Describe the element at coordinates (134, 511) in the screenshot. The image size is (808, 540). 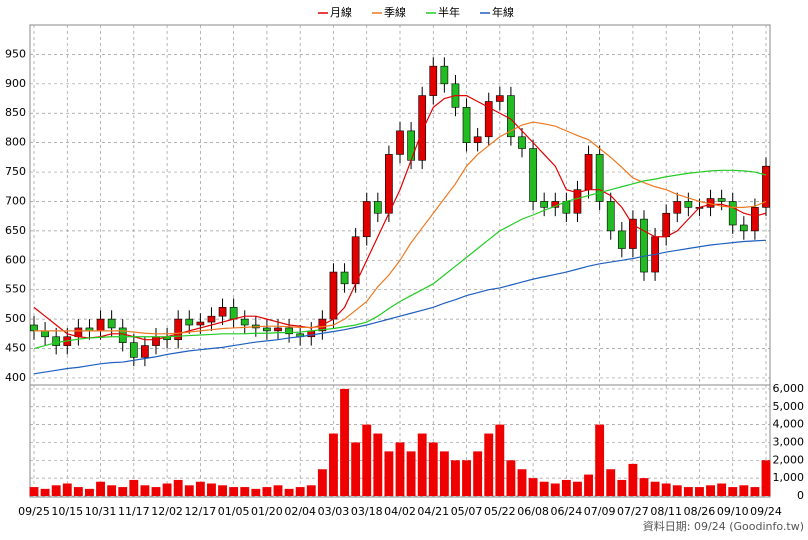
I see `x-tick-label: 11/17` at that location.